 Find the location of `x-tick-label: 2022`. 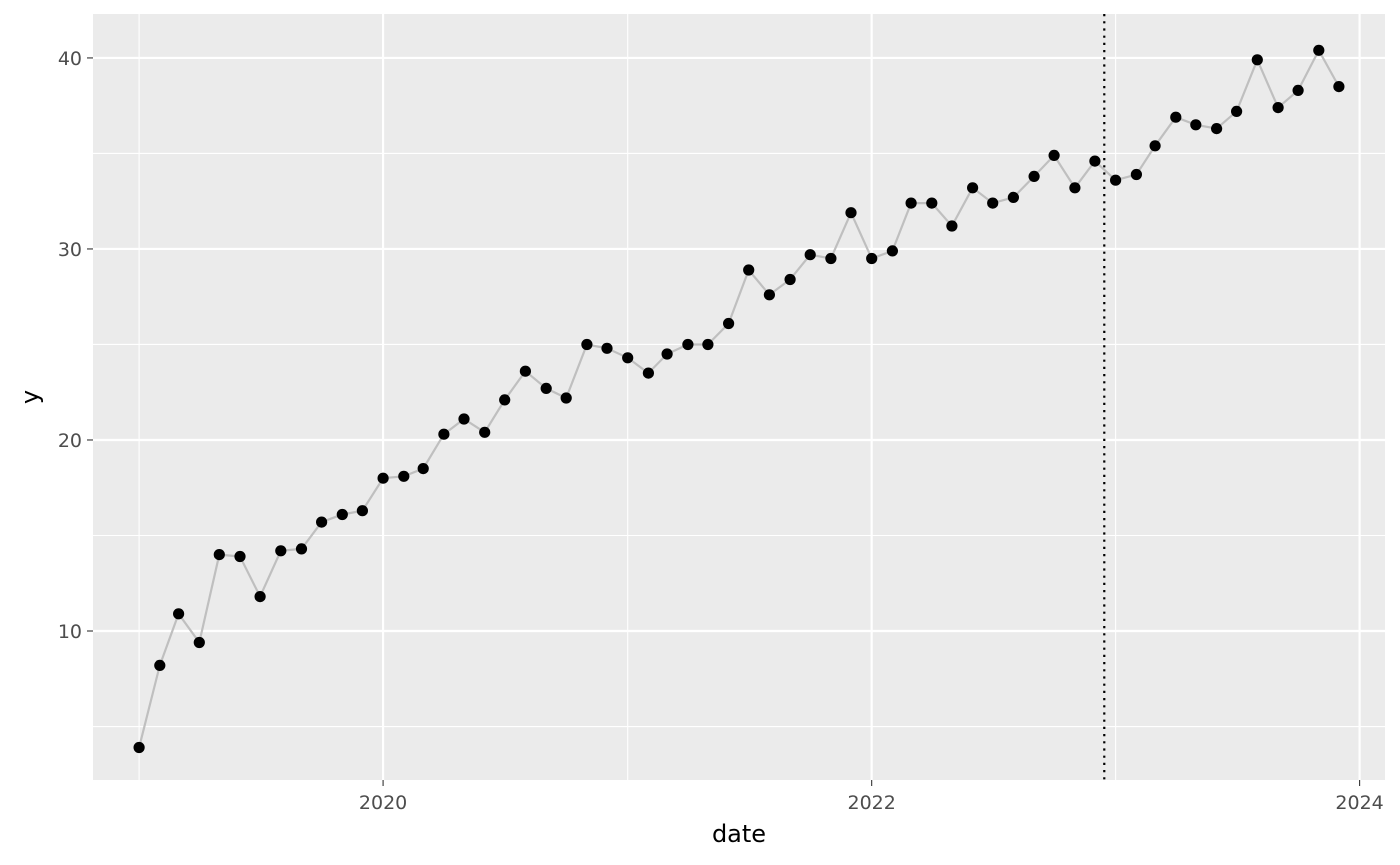

x-tick-label: 2022 is located at coordinates (871, 803).